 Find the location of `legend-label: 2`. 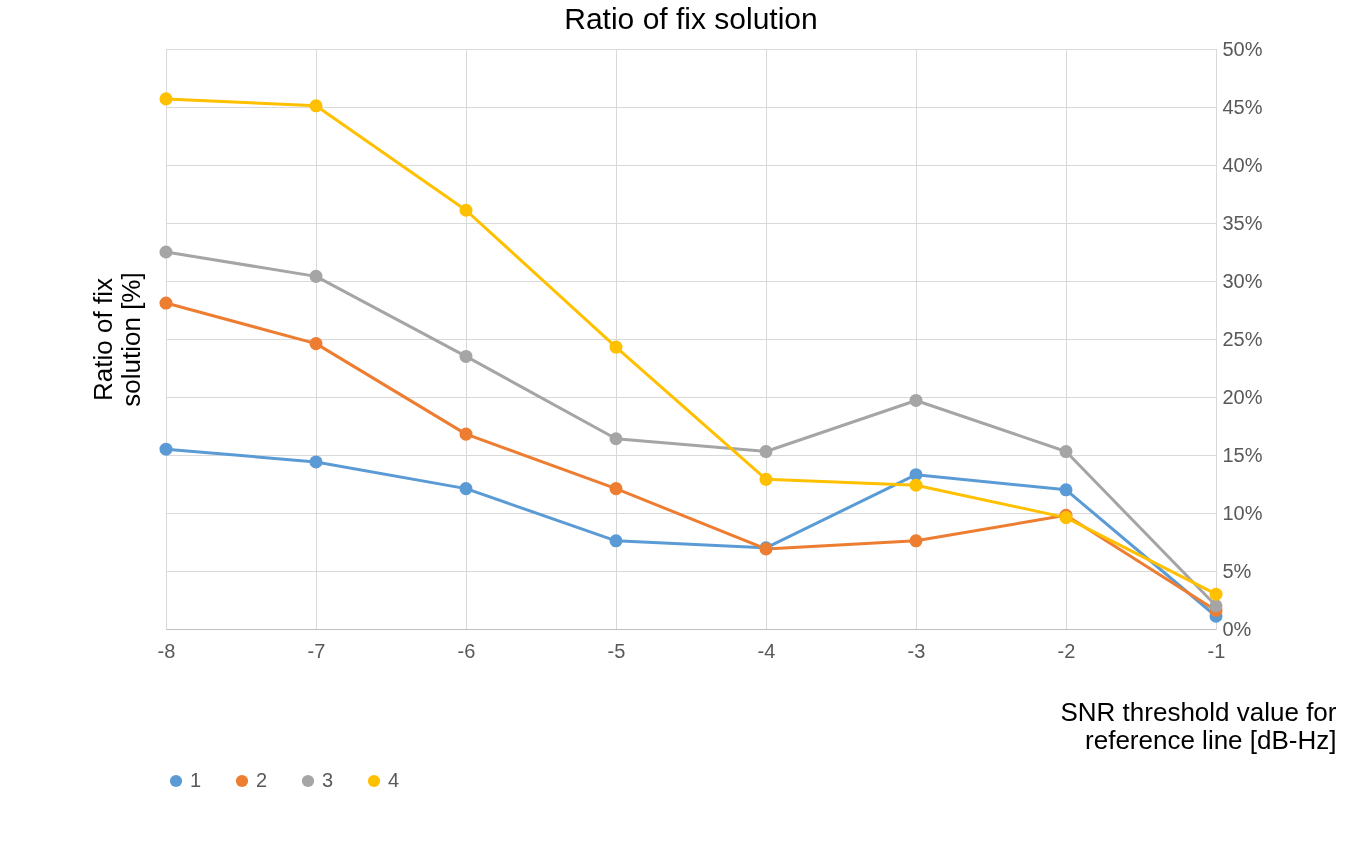

legend-label: 2 is located at coordinates (262, 780).